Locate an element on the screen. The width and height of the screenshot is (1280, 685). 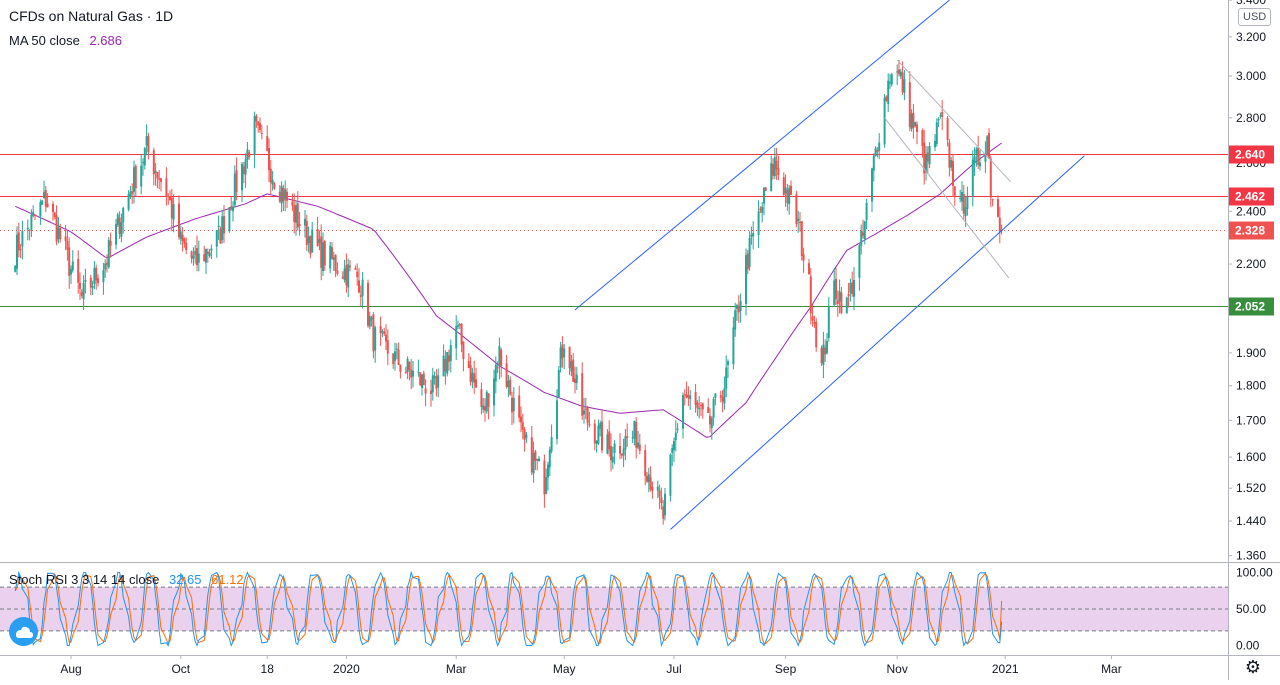
time-tick-label: Sep is located at coordinates (786, 669).